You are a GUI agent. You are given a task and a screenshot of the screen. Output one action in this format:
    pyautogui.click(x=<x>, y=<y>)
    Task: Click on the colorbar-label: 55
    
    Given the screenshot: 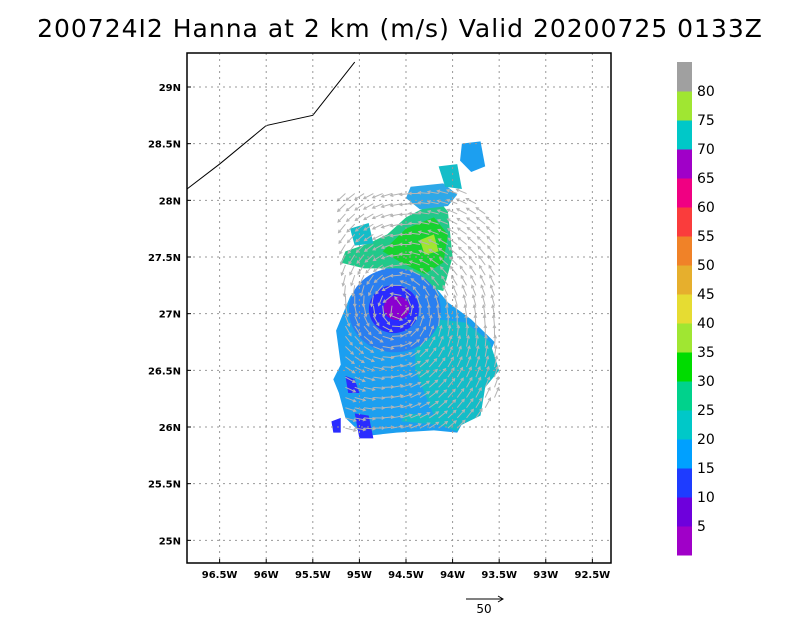 What is the action you would take?
    pyautogui.click(x=706, y=237)
    